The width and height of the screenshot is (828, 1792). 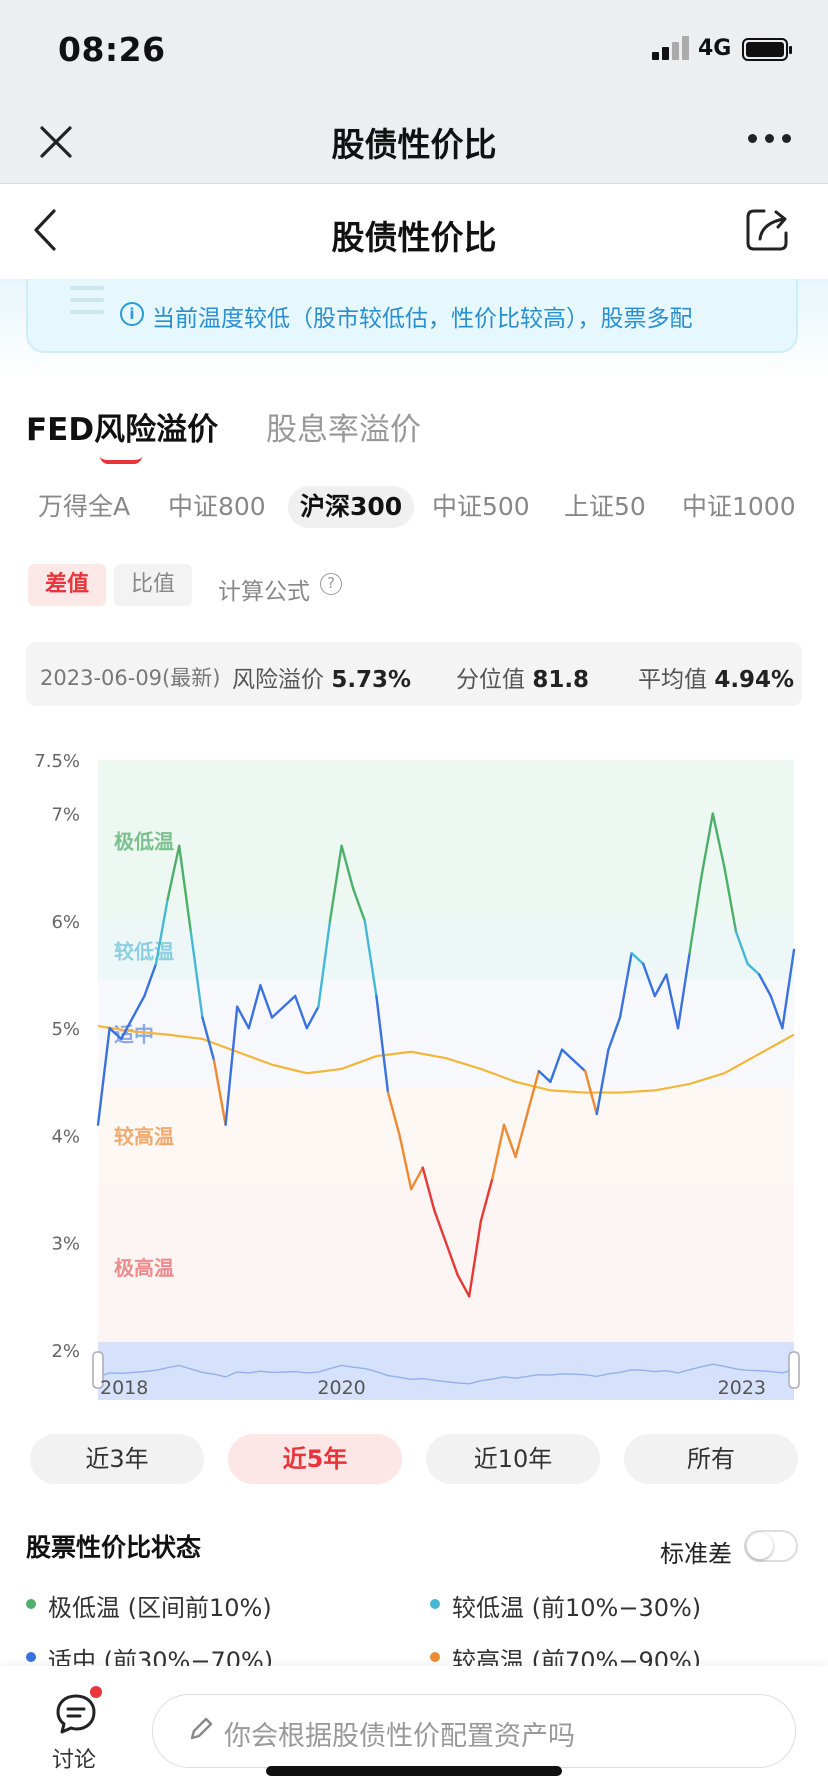 I want to click on index-tab-csi500: 中证500, so click(x=481, y=506).